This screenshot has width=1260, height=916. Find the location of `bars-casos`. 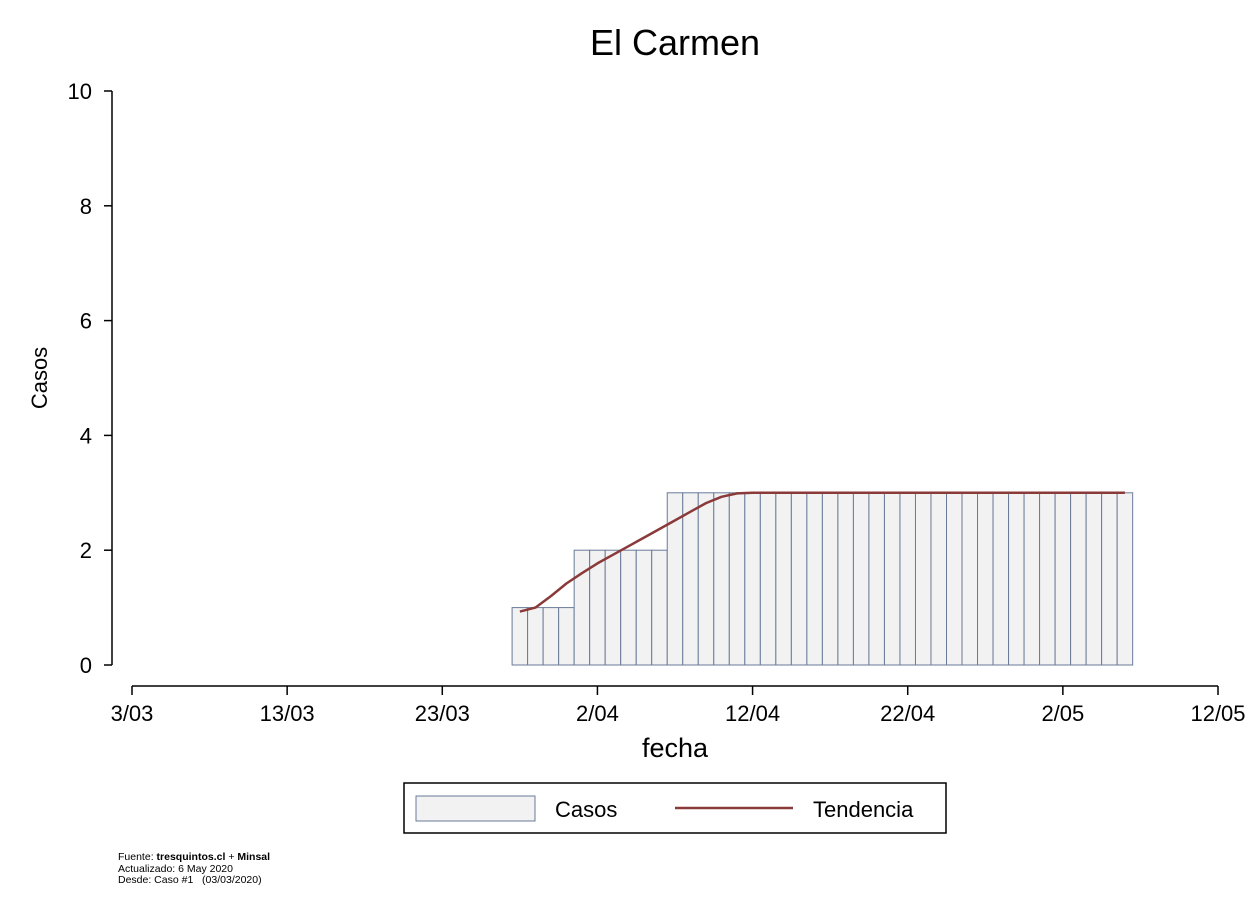

bars-casos is located at coordinates (822, 579).